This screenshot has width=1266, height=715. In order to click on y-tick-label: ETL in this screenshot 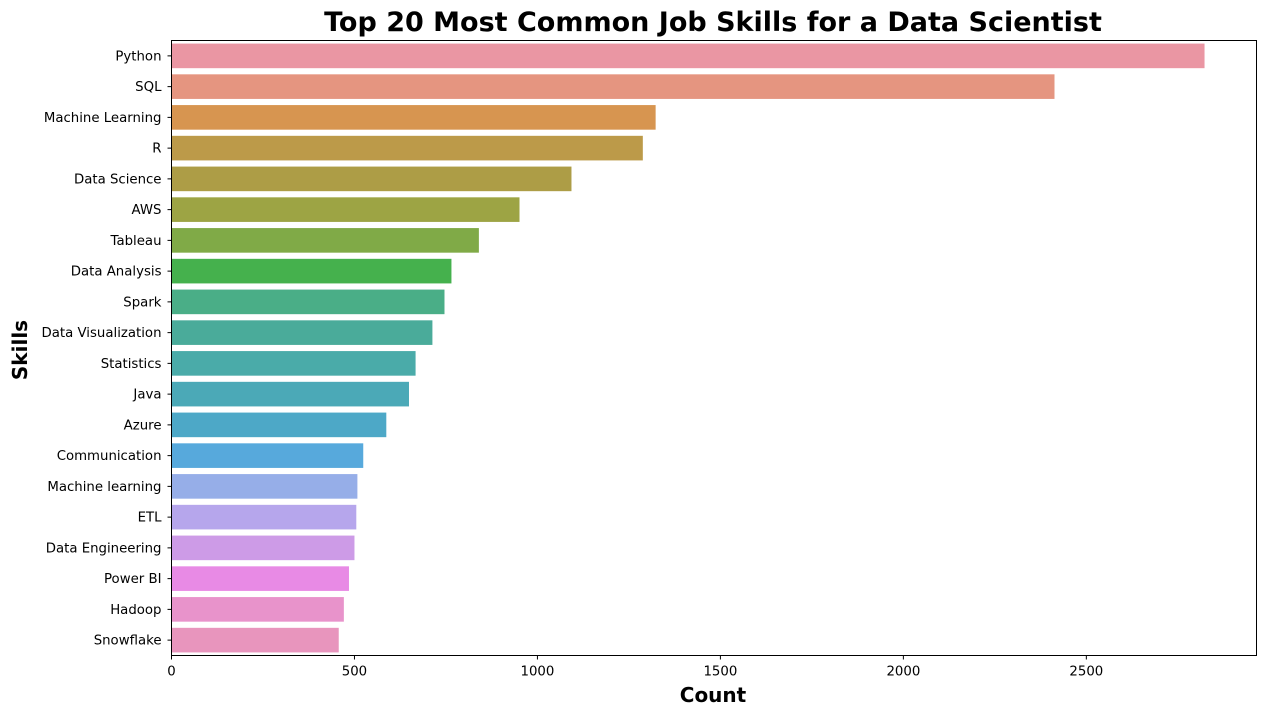, I will do `click(150, 518)`.